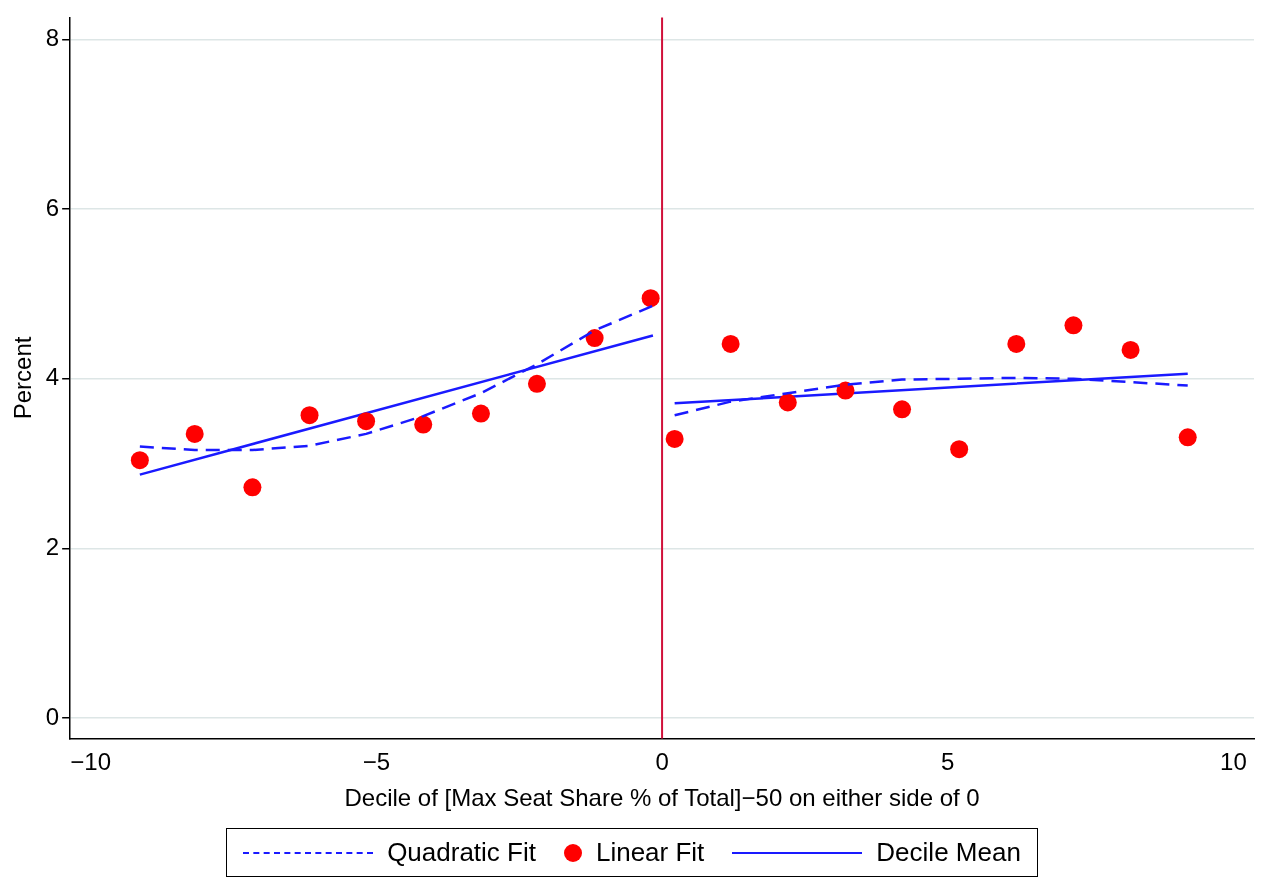  Describe the element at coordinates (376, 762) in the screenshot. I see `x-tick-label: −5` at that location.